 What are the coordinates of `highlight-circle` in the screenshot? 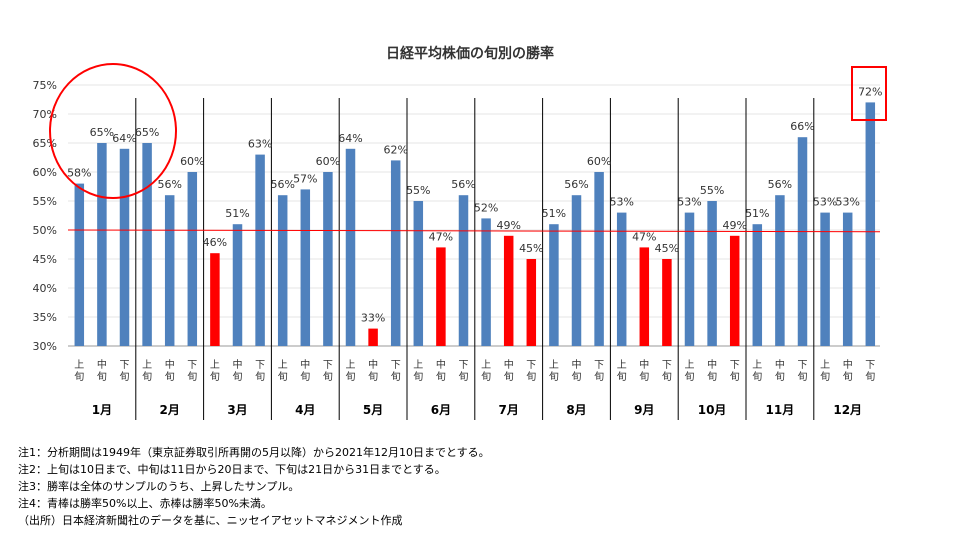 It's located at (113, 131).